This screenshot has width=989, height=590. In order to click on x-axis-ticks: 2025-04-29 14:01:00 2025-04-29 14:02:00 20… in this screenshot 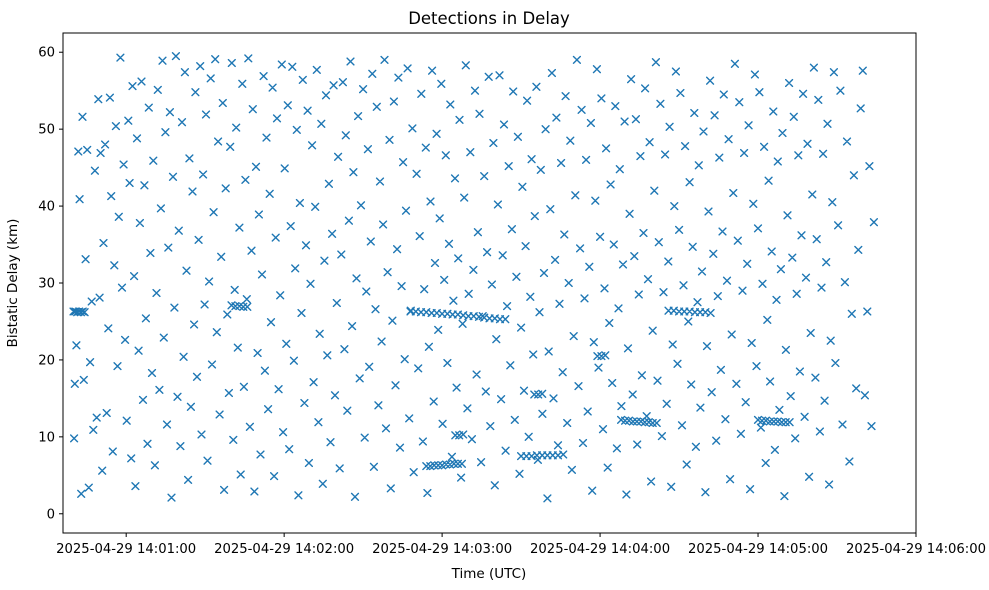, I will do `click(521, 545)`.